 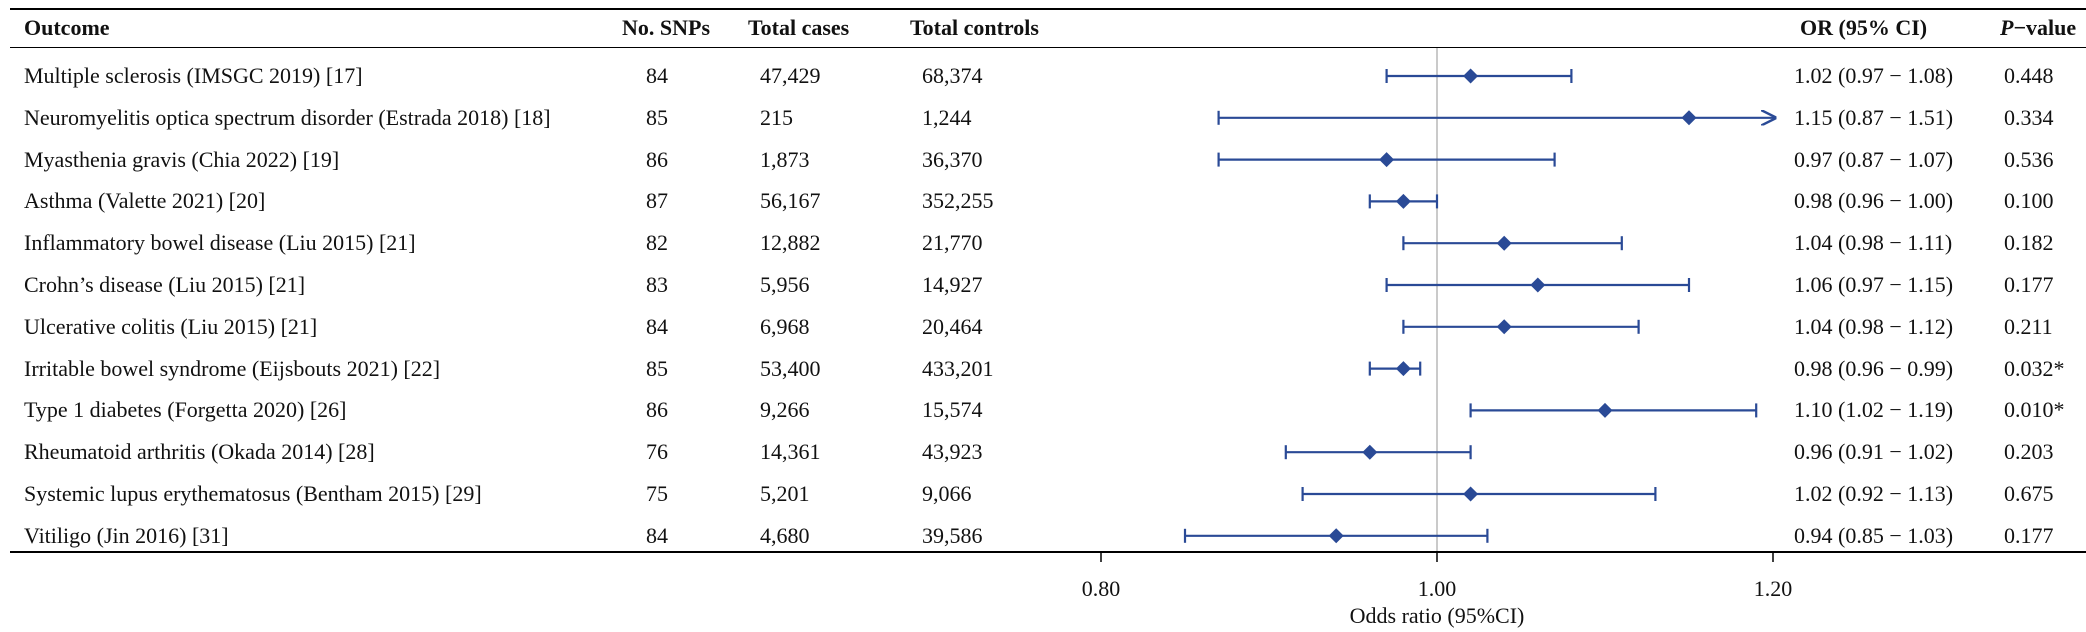 What do you see at coordinates (952, 410) in the screenshot?
I see `controls-cell: 15,574` at bounding box center [952, 410].